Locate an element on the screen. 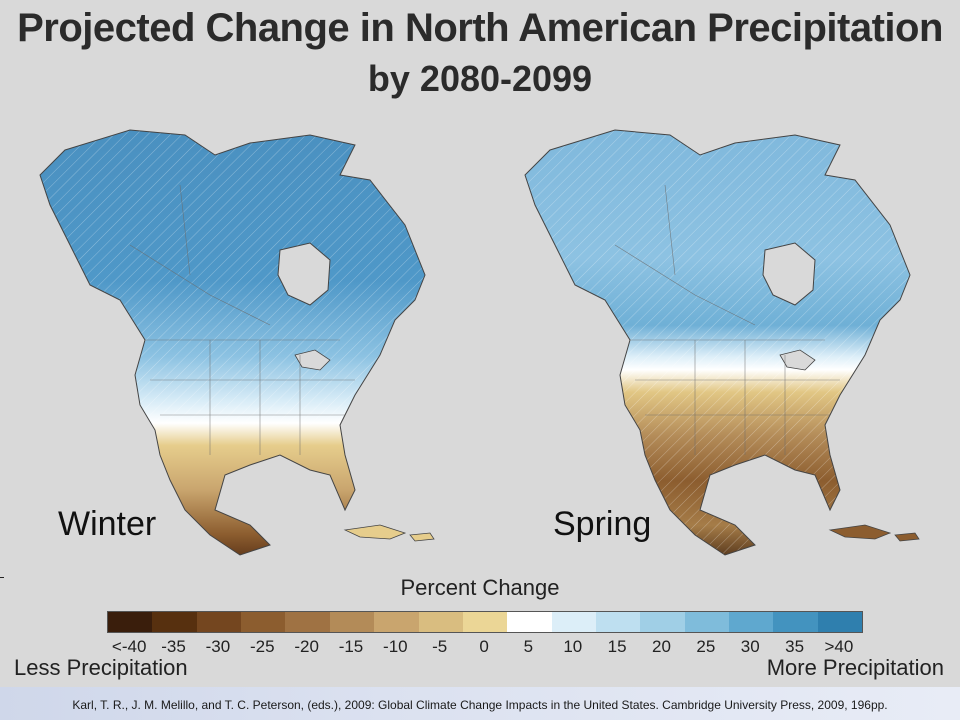 The image size is (960, 720). spring-label: Spring is located at coordinates (602, 524).